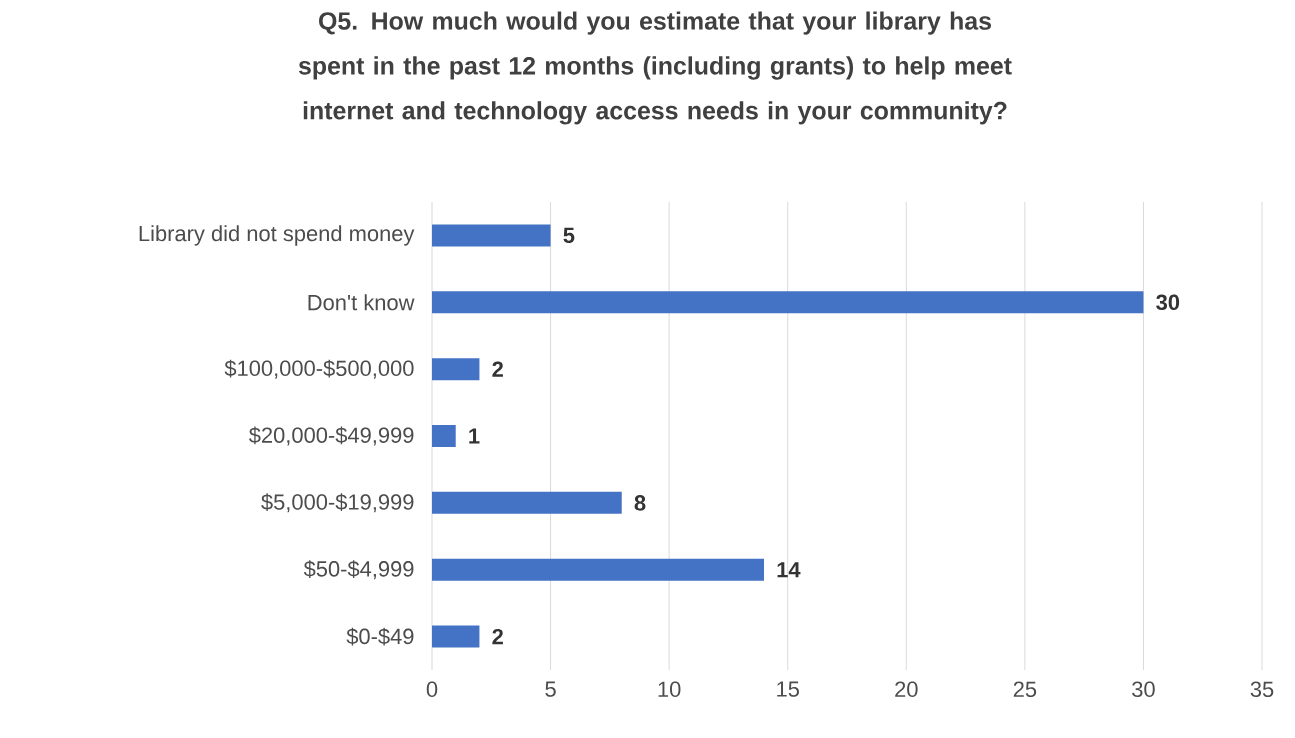 This screenshot has height=738, width=1295. Describe the element at coordinates (1143, 689) in the screenshot. I see `x-tick-label: 30` at that location.